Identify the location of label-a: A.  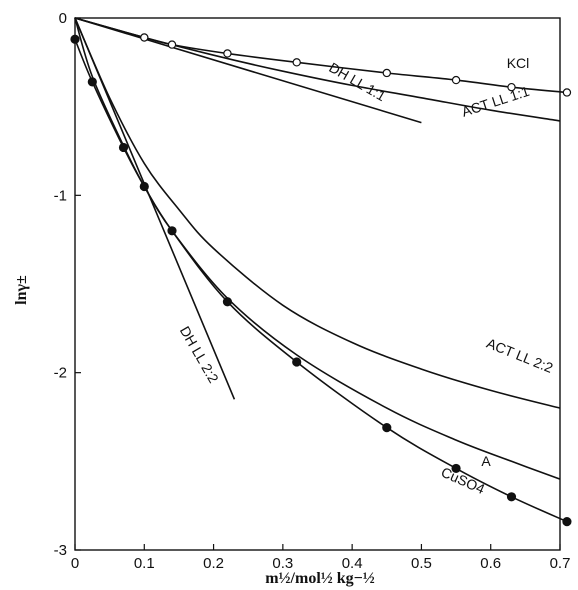
(486, 461).